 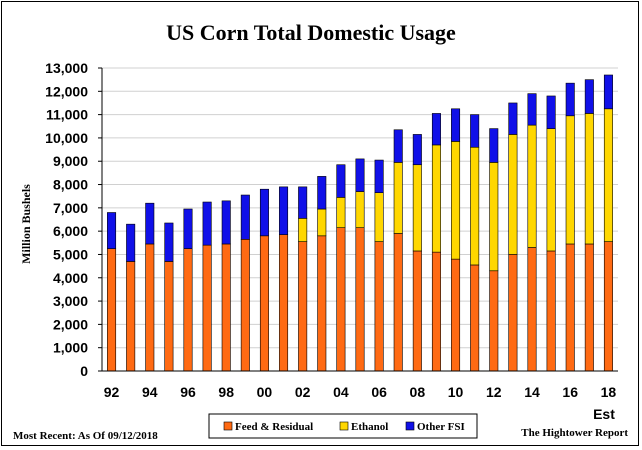 What do you see at coordinates (303, 392) in the screenshot?
I see `x-tick-label: 02` at bounding box center [303, 392].